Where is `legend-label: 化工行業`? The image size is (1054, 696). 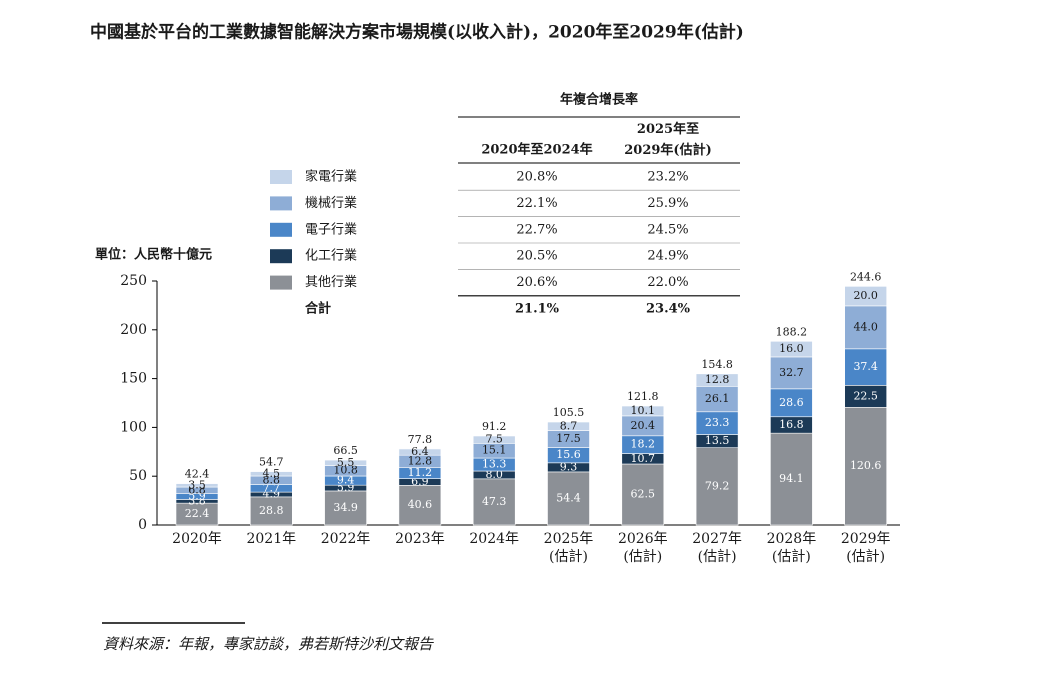
legend-label: 化工行業 is located at coordinates (331, 256).